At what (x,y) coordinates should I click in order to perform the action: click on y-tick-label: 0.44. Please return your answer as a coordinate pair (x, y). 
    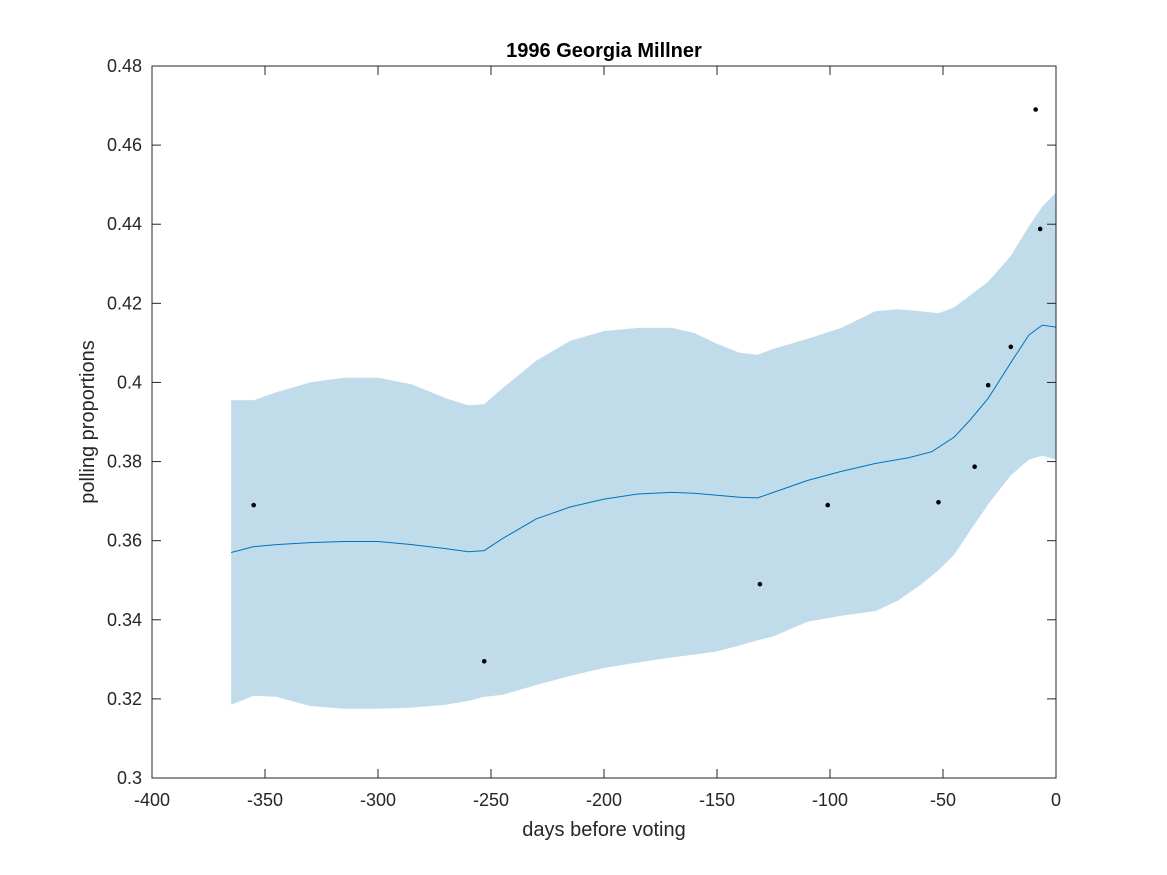
    Looking at the image, I should click on (124, 224).